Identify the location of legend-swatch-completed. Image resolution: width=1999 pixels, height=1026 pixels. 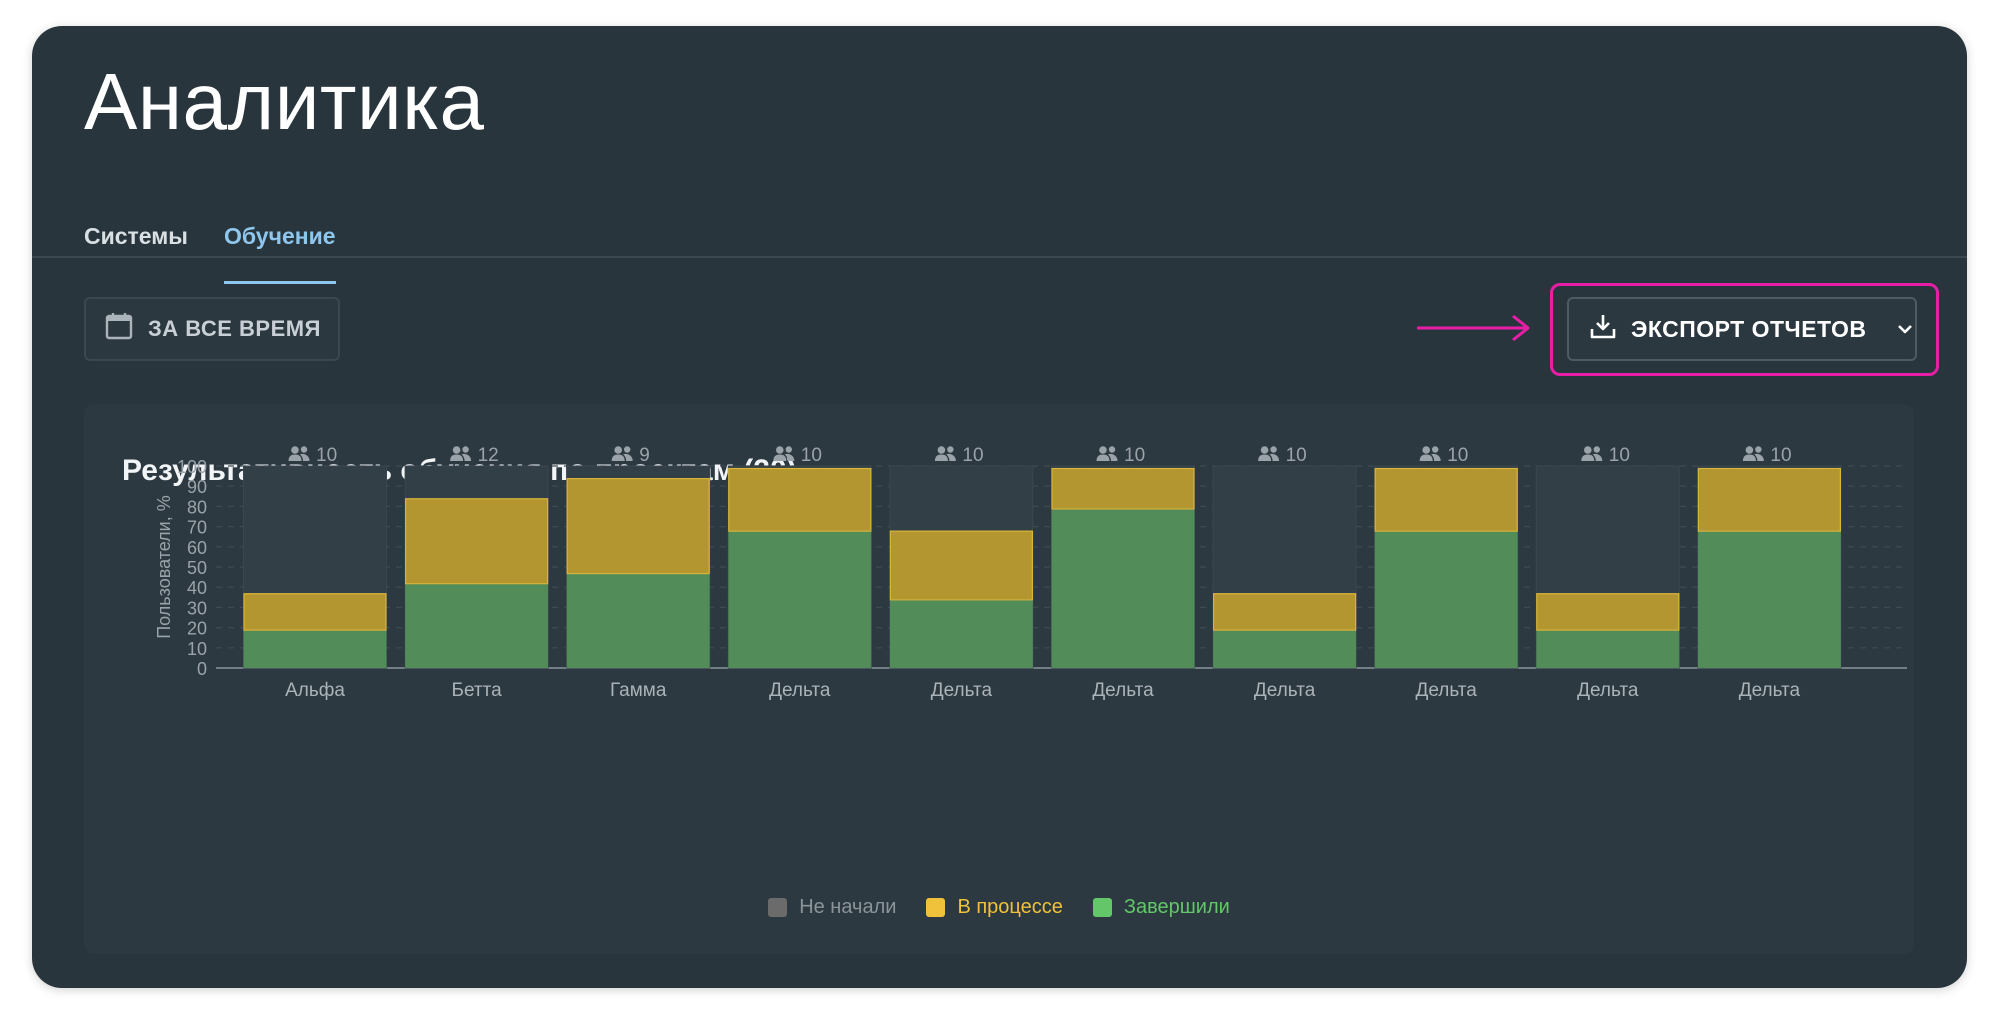
(1102, 907).